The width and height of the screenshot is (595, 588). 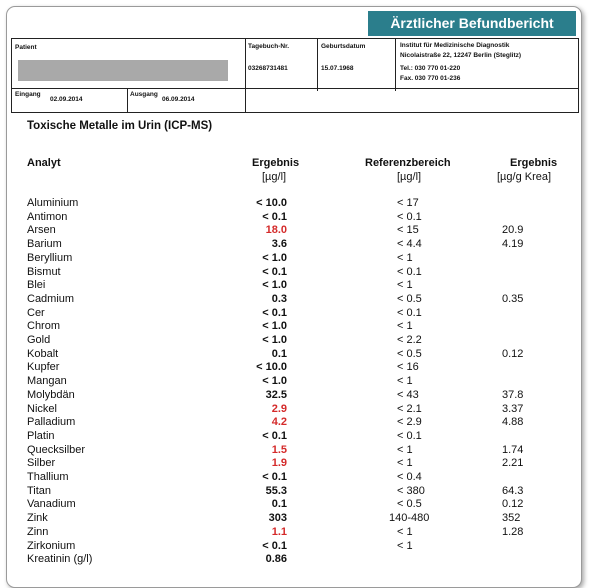 I want to click on table-row: Bismut < 0.1 < 0.1, so click(x=297, y=273).